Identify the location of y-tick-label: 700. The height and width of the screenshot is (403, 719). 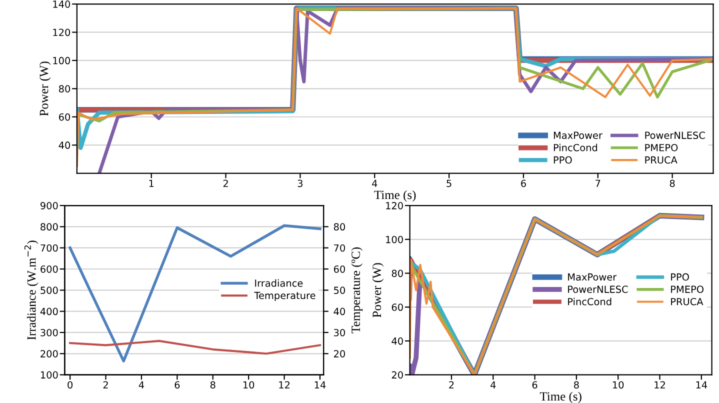
(49, 248).